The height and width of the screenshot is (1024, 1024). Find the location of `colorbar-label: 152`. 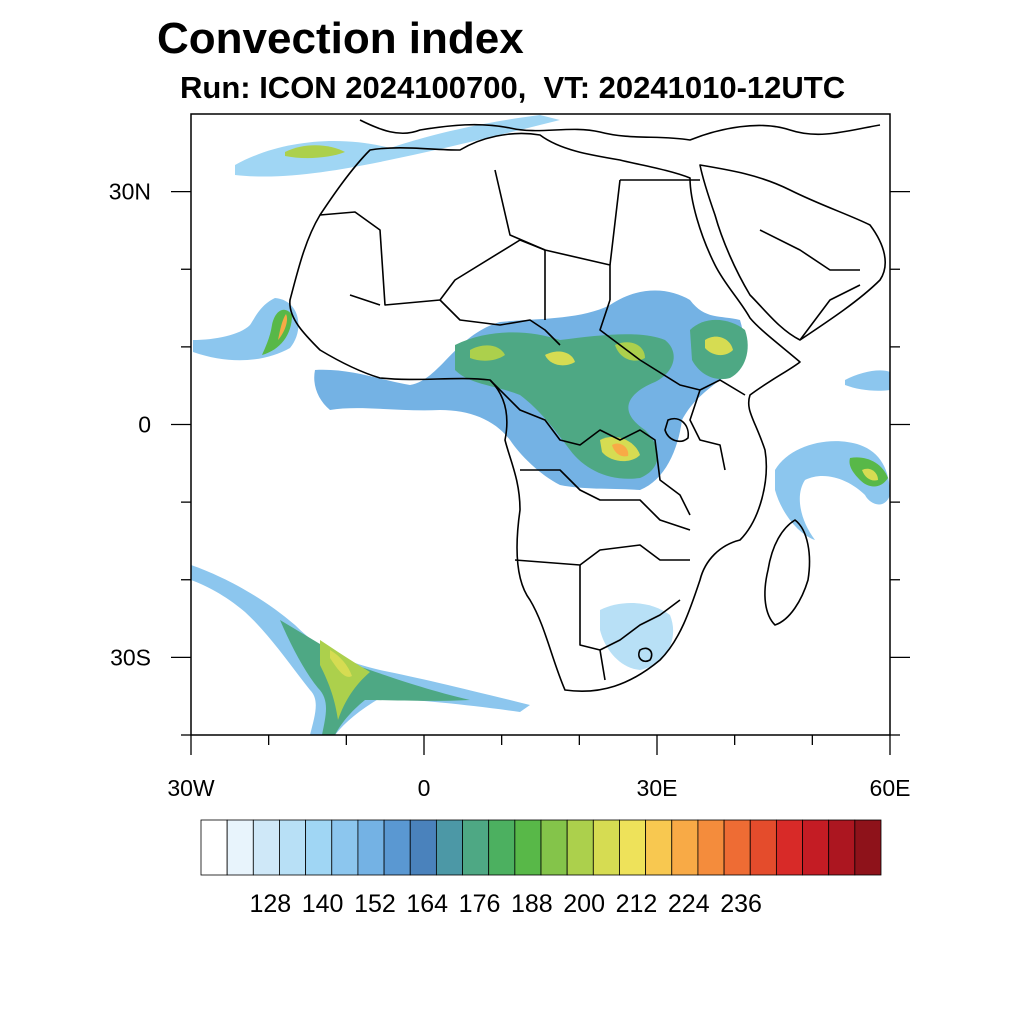

colorbar-label: 152 is located at coordinates (375, 904).